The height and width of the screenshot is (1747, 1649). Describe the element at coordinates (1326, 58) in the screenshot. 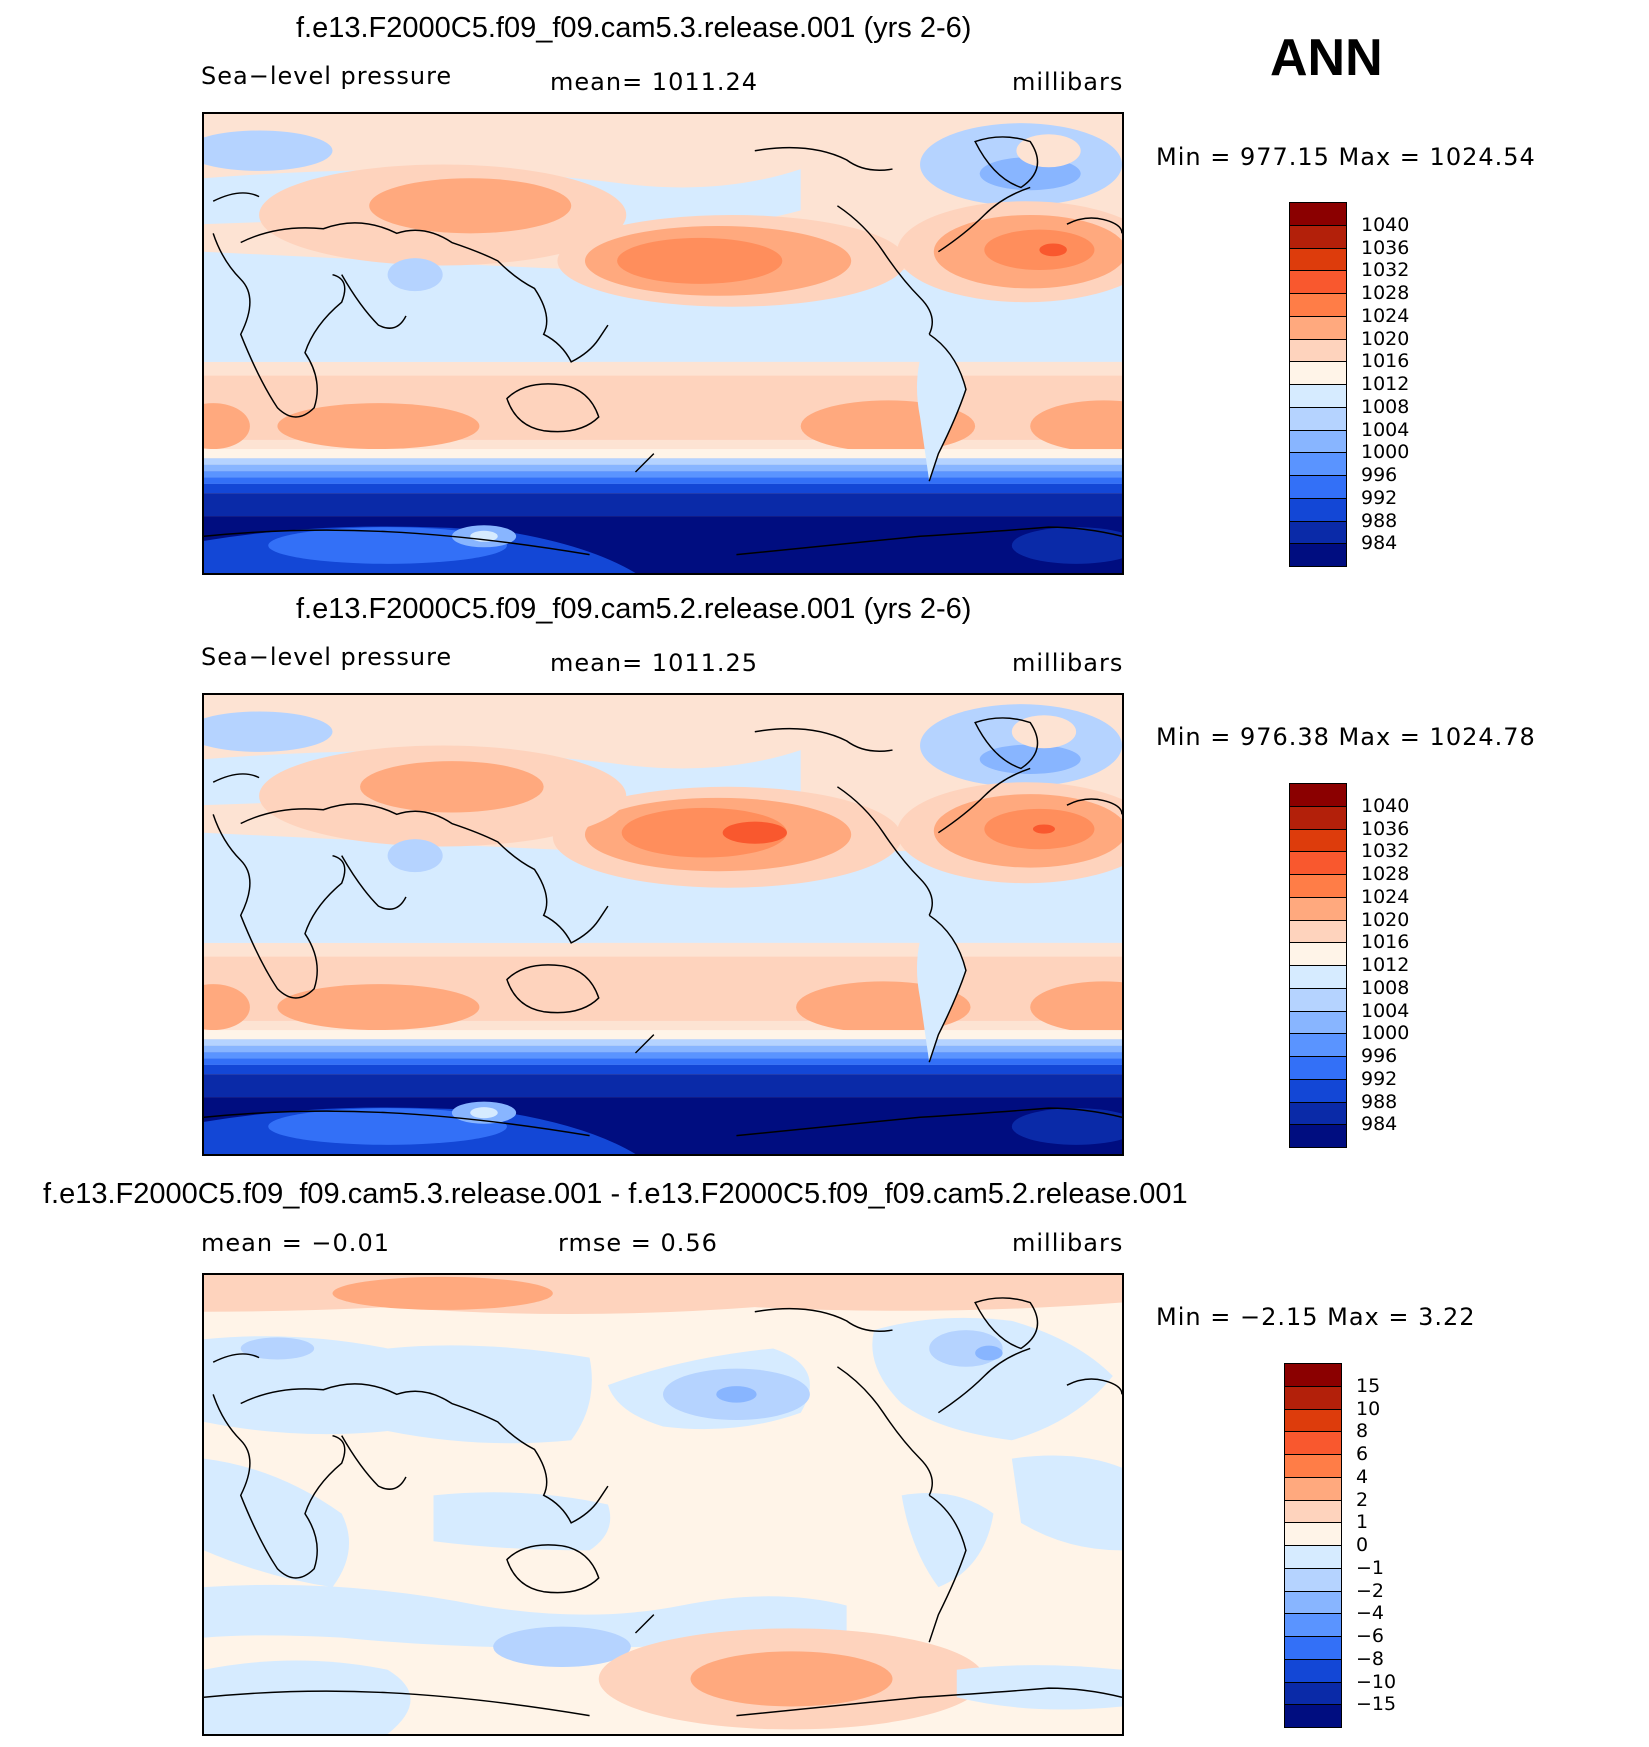

I see `season-label: ANN` at that location.